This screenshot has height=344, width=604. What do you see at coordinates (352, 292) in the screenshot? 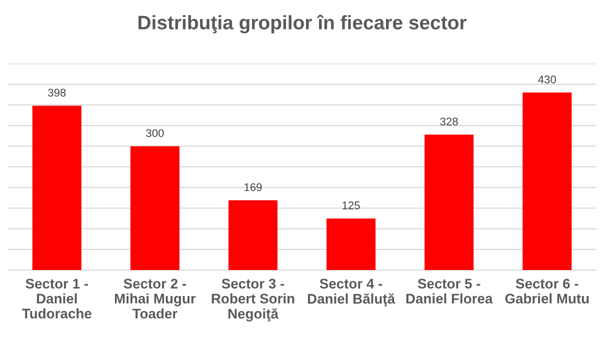
I see `x-tick-label: Sector 4 - Daniel Băluţă` at bounding box center [352, 292].